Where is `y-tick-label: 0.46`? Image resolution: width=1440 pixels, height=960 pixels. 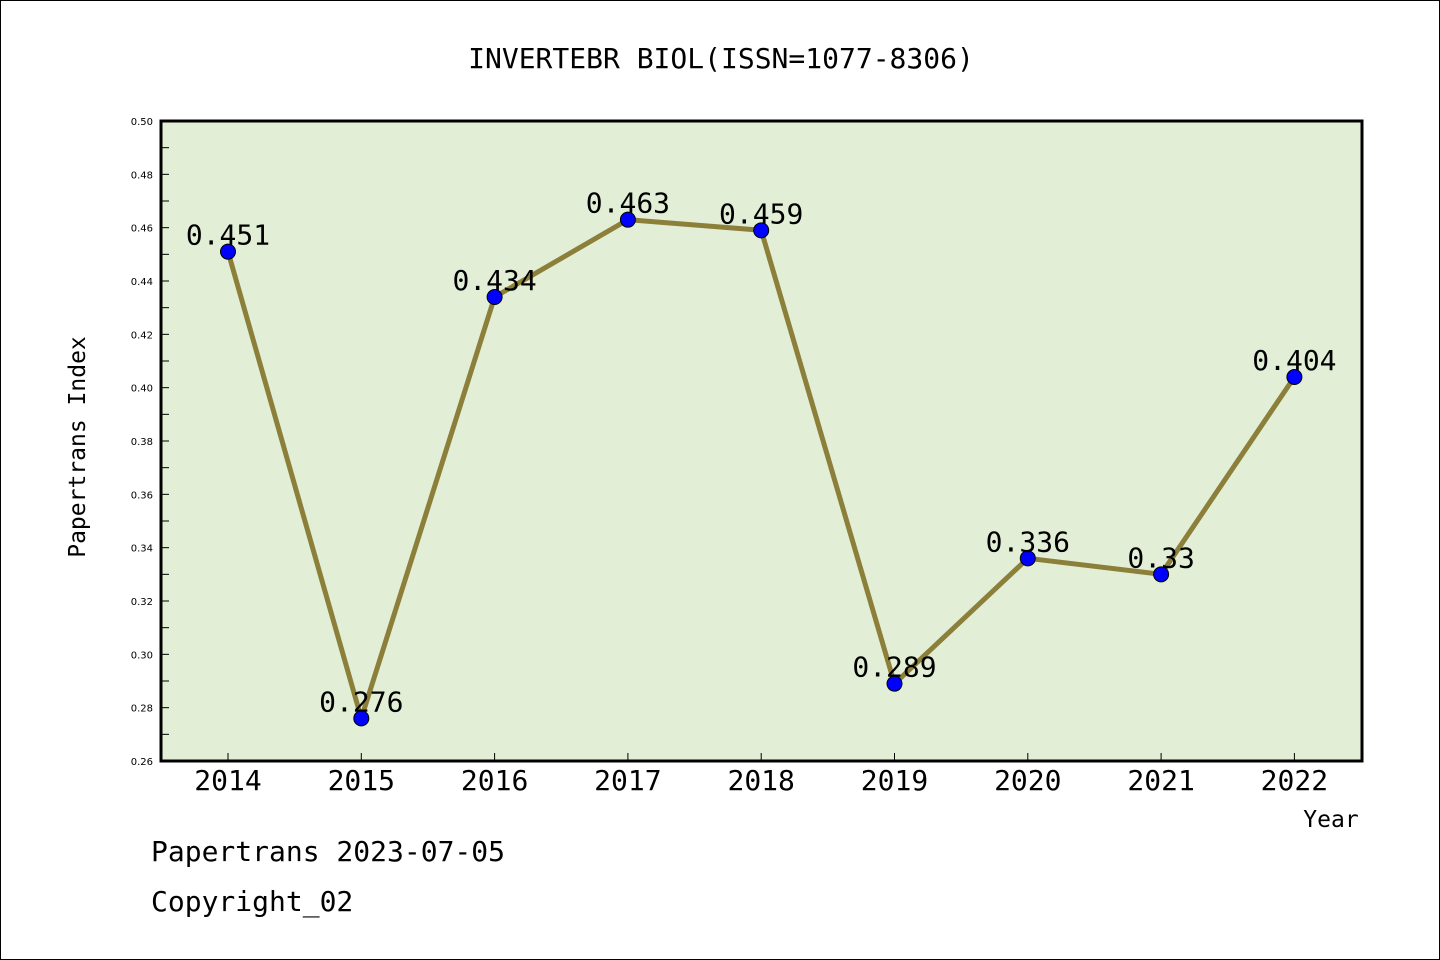 y-tick-label: 0.46 is located at coordinates (142, 229).